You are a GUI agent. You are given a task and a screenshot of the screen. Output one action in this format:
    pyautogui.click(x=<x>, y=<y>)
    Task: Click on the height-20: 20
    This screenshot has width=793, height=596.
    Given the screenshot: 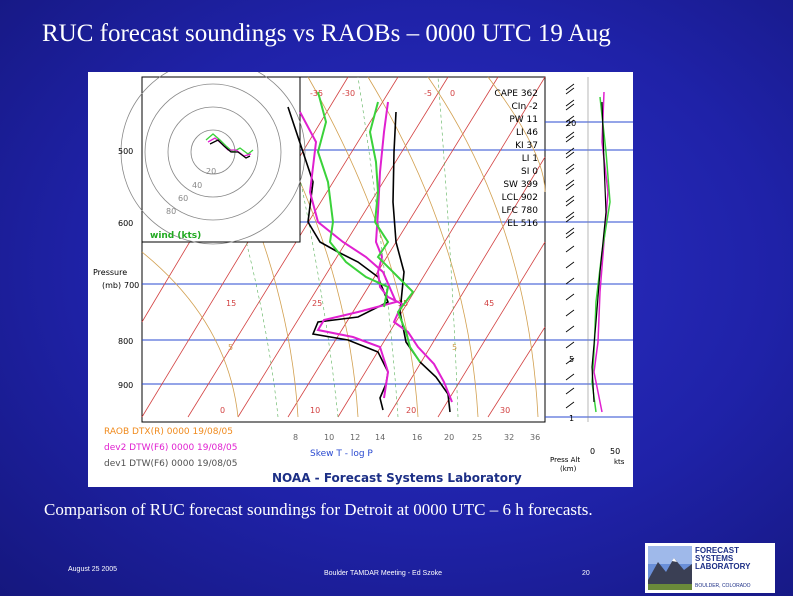 What is the action you would take?
    pyautogui.click(x=571, y=123)
    